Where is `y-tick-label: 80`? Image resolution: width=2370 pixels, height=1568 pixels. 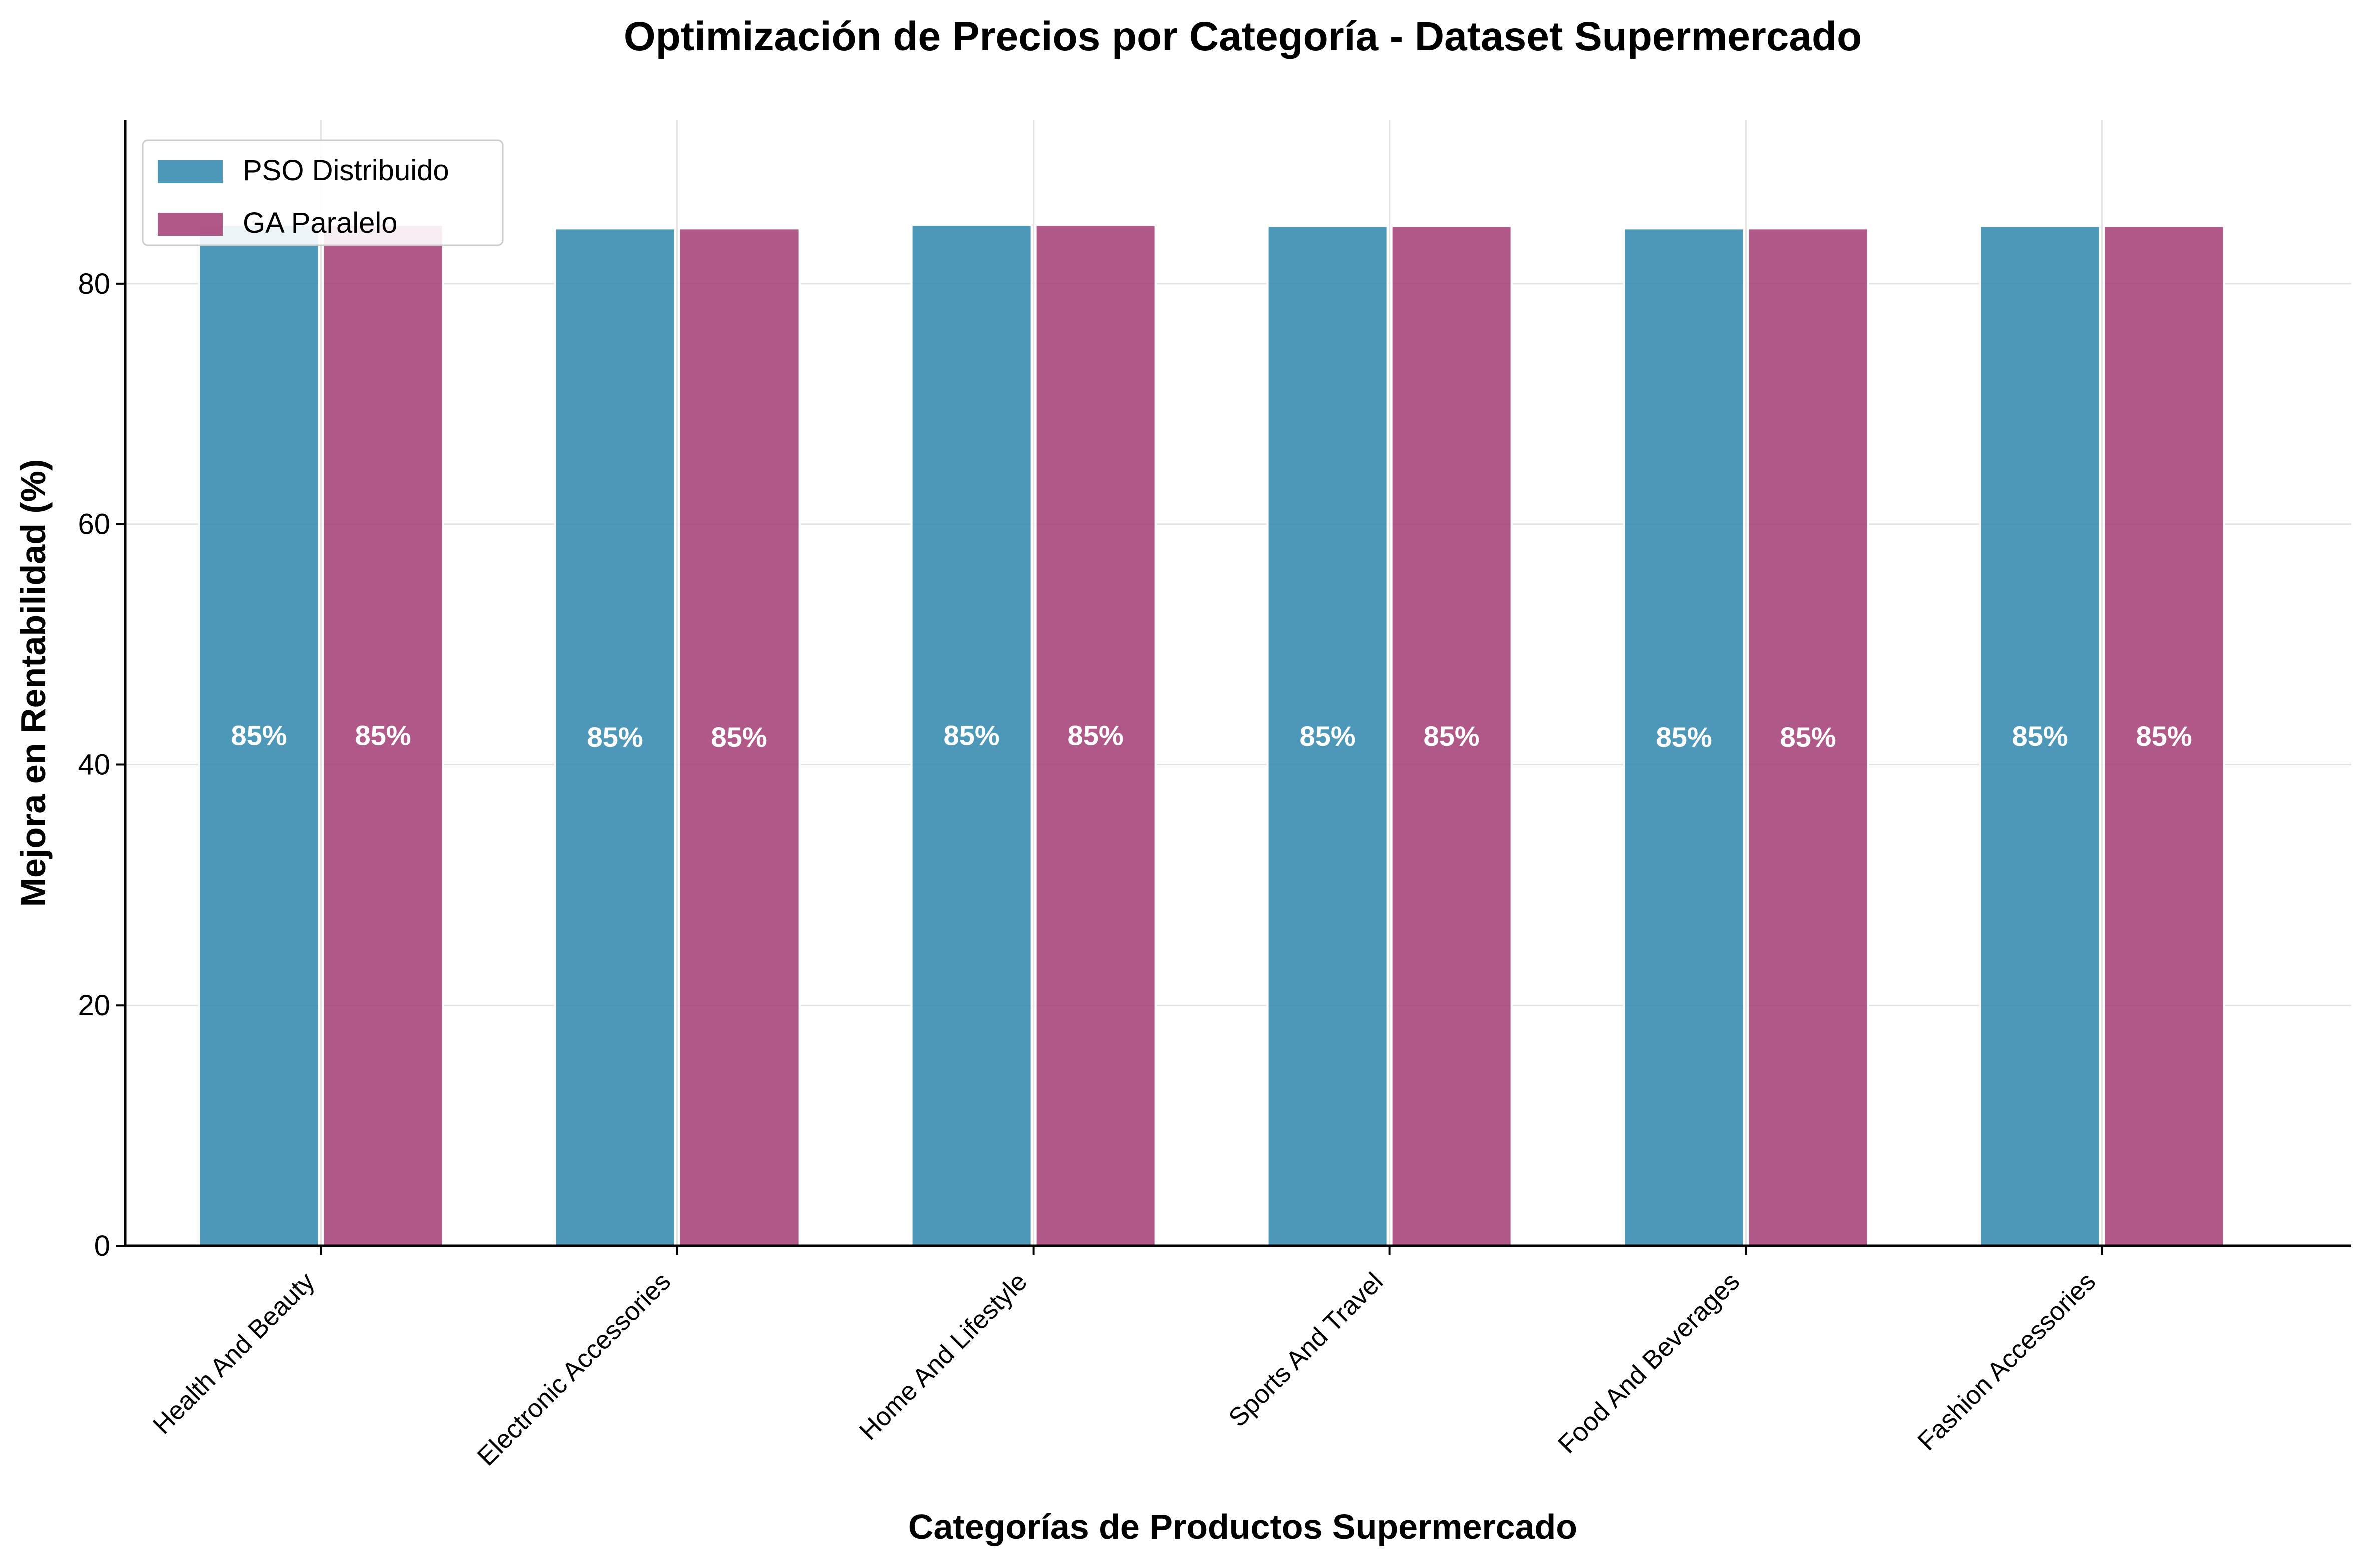
y-tick-label: 80 is located at coordinates (94, 284).